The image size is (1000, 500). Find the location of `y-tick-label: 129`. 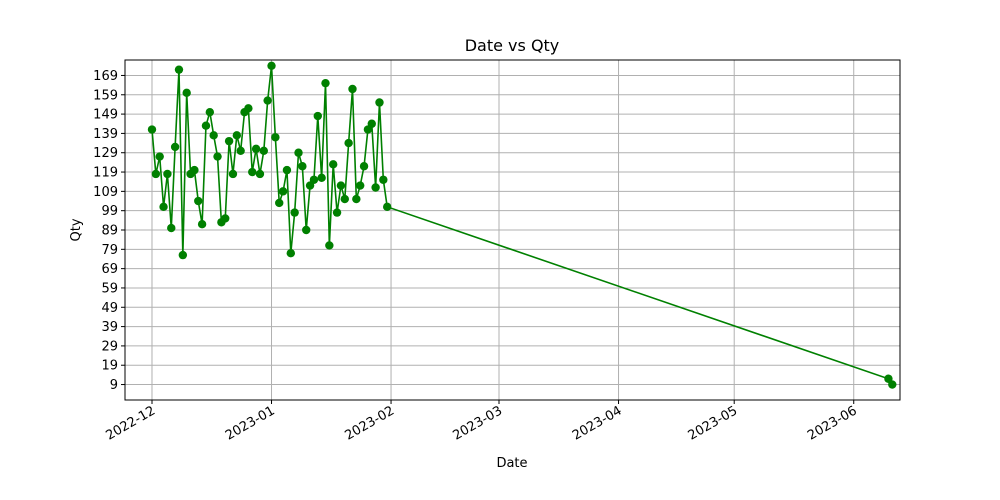

y-tick-label: 129 is located at coordinates (105, 153).